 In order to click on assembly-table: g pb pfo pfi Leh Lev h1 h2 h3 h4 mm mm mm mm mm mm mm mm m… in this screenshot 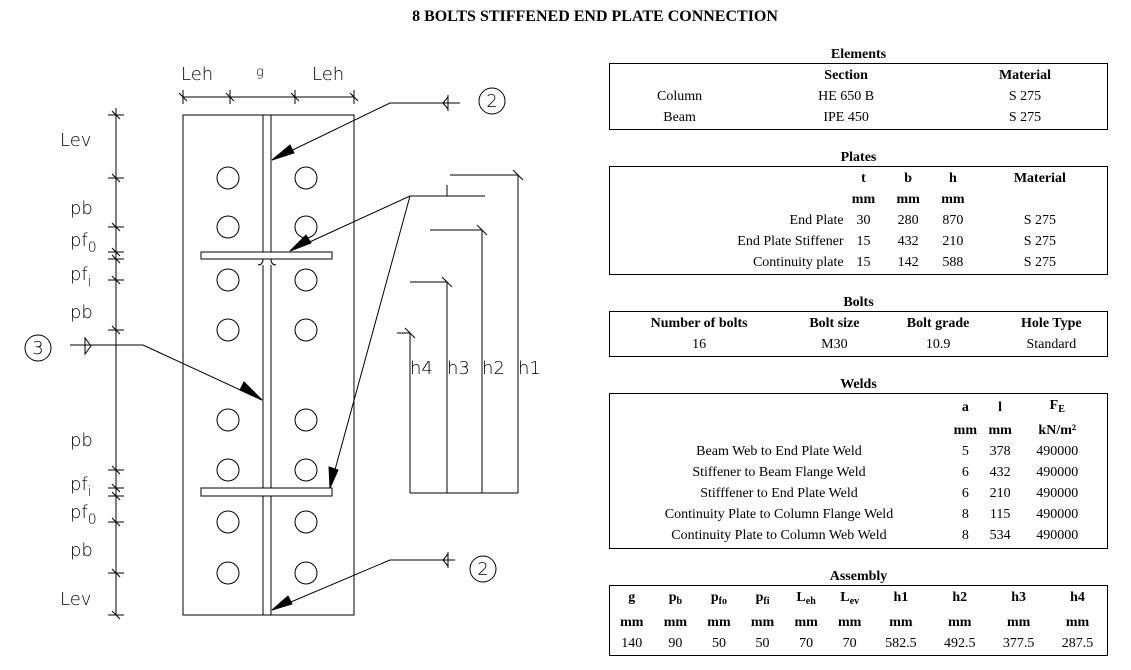, I will do `click(858, 620)`.